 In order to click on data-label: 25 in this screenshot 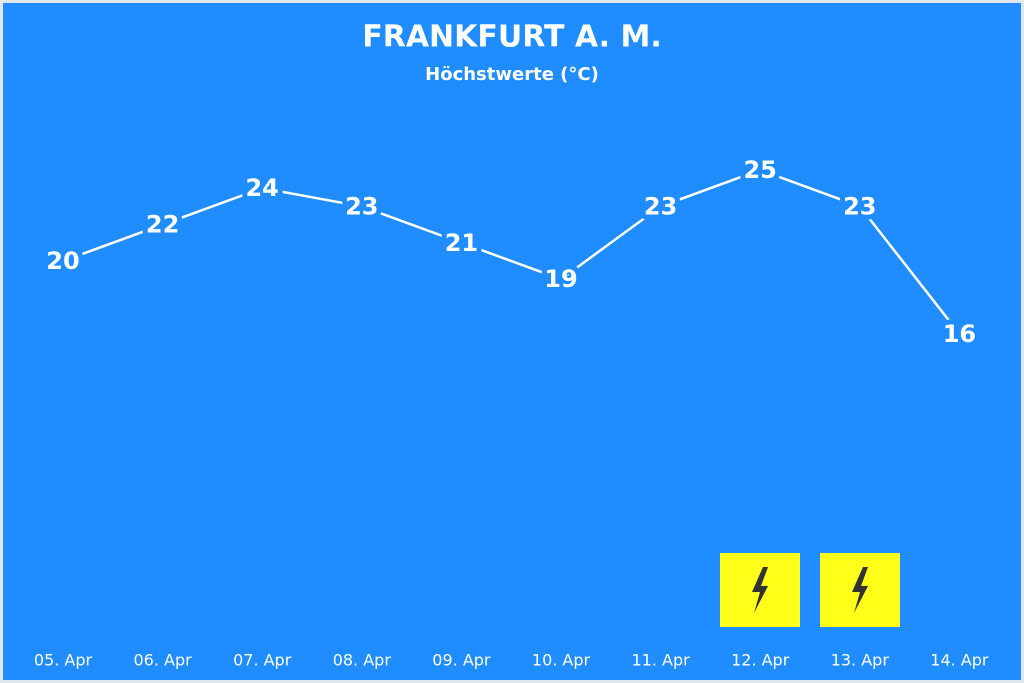, I will do `click(759, 170)`.